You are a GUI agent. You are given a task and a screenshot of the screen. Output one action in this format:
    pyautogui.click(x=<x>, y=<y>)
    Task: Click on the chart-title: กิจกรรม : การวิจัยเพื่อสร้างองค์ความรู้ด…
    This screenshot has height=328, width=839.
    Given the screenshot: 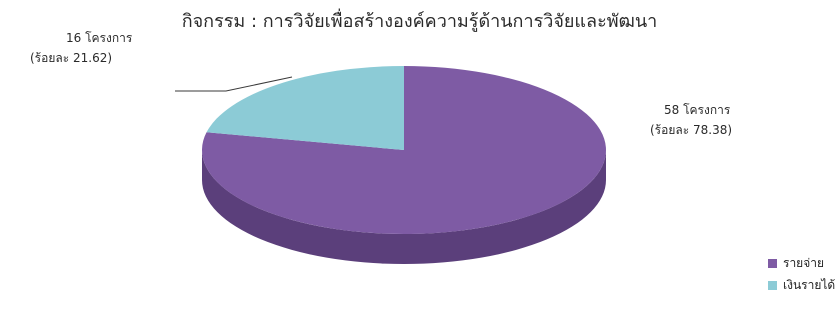 What is the action you would take?
    pyautogui.click(x=419, y=21)
    